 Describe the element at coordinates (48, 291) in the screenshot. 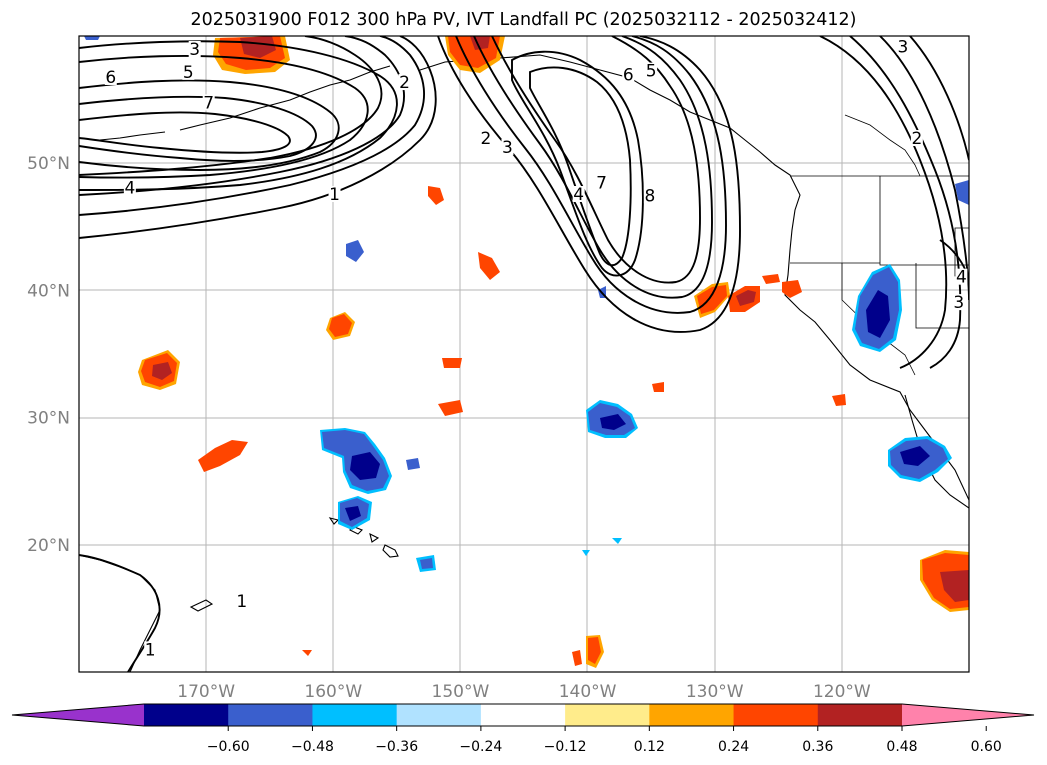

I see `lat-label: 40°N` at that location.